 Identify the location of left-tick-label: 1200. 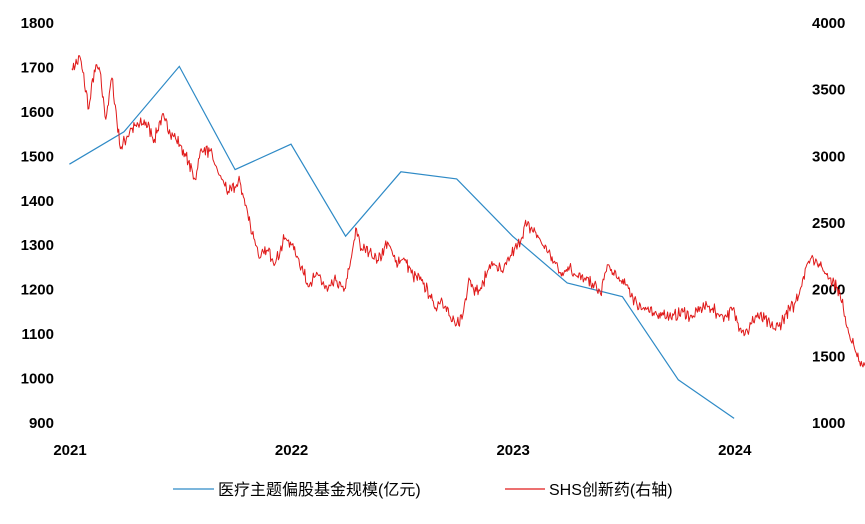
(37, 290).